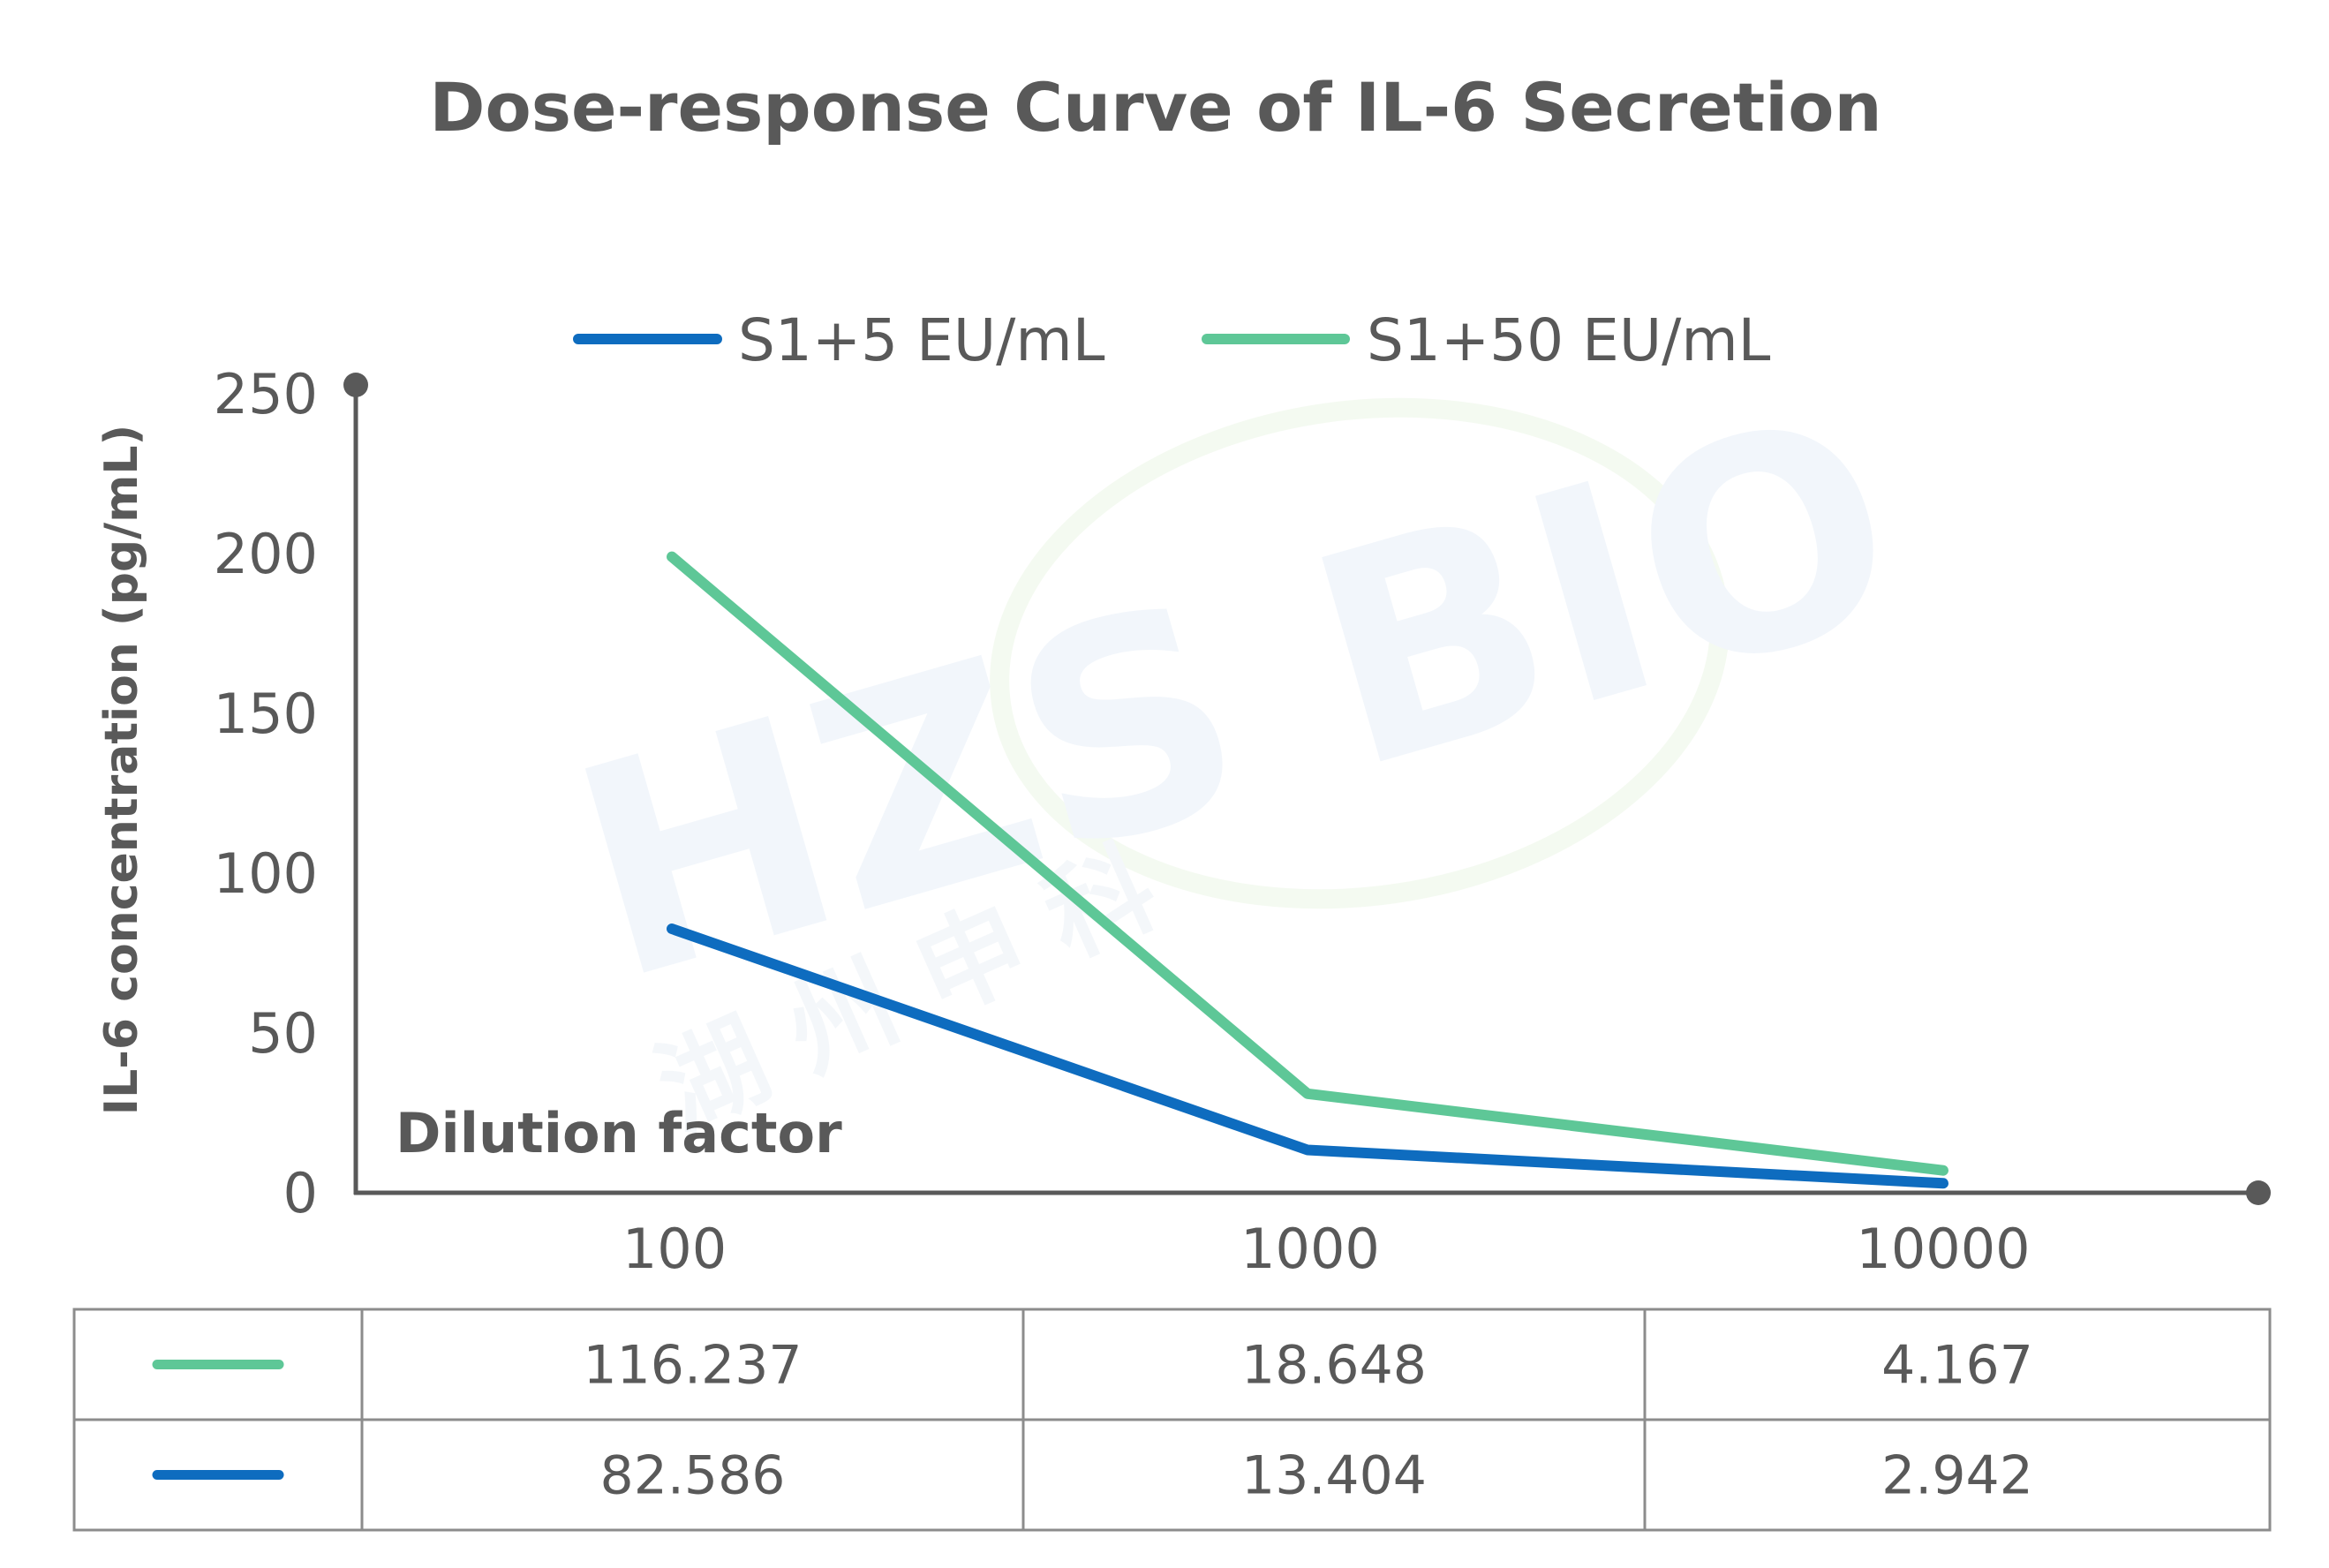 The image size is (2329, 1568). I want to click on chart-title: Dose-response Curve of IL-6 Secretion, so click(1155, 107).